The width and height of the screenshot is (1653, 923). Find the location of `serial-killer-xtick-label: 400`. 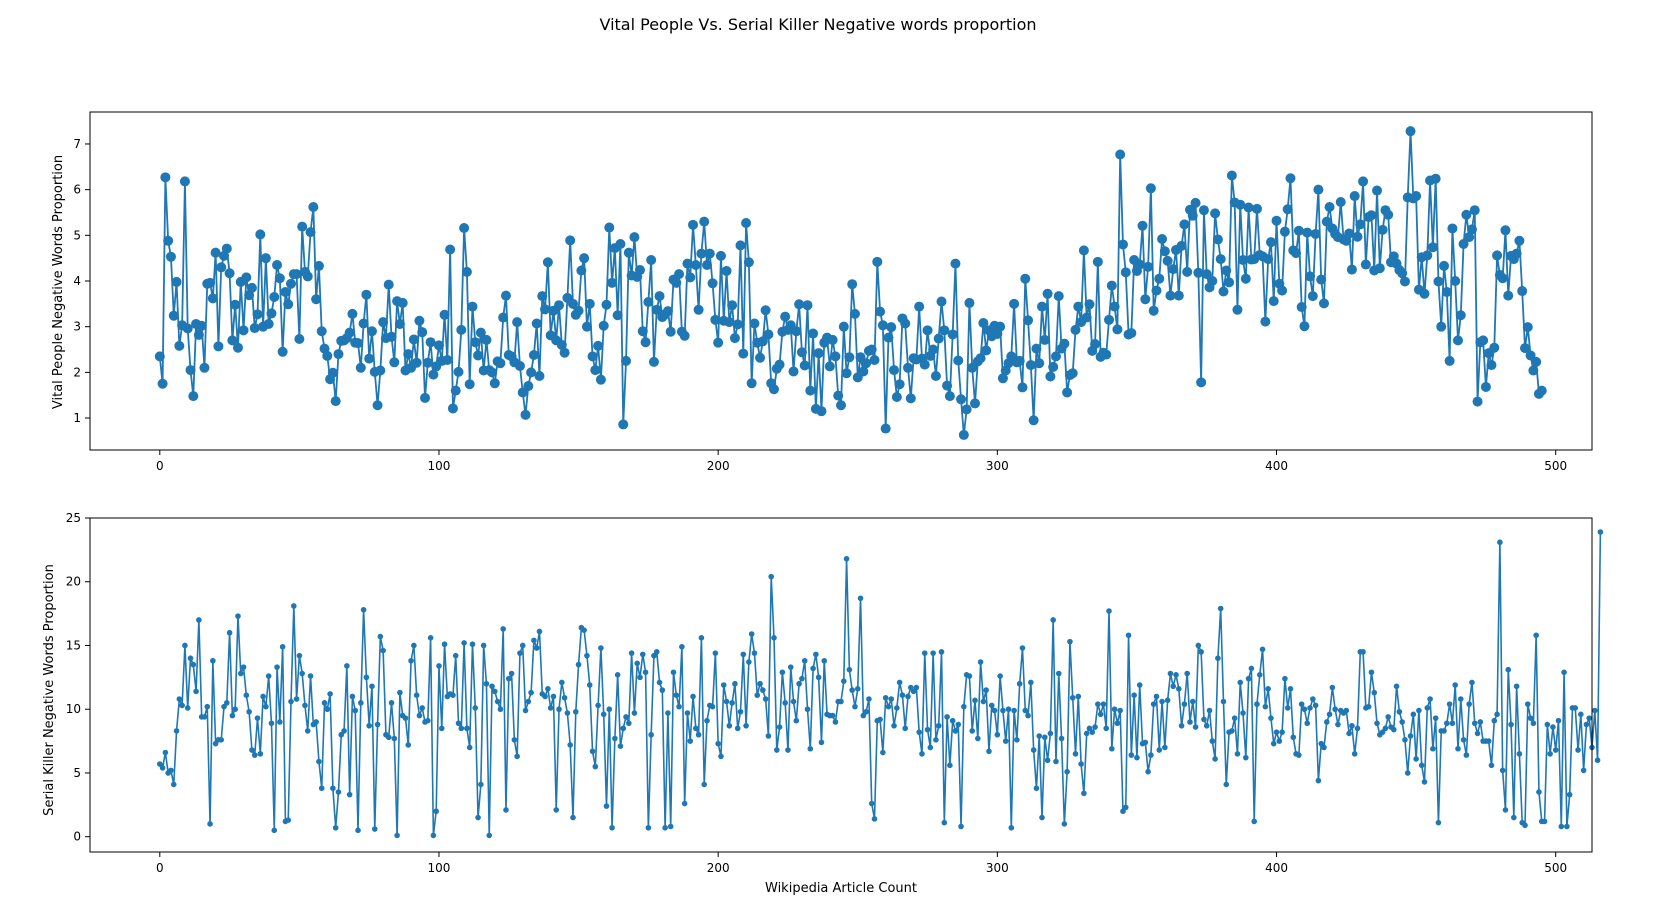

serial-killer-xtick-label: 400 is located at coordinates (1276, 868).